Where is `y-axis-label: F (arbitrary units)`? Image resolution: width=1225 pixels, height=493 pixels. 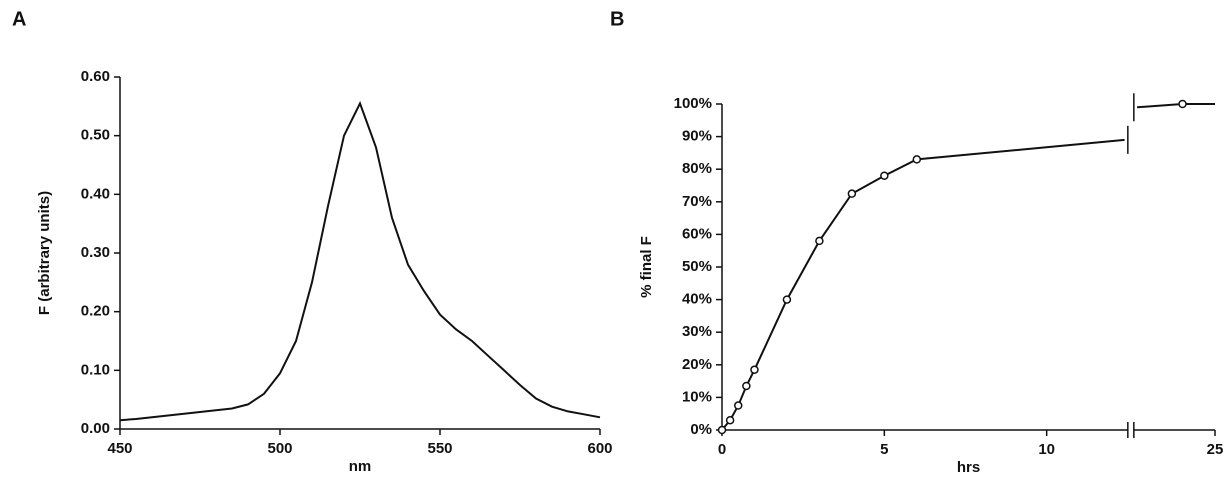
y-axis-label: F (arbitrary units) is located at coordinates (44, 253).